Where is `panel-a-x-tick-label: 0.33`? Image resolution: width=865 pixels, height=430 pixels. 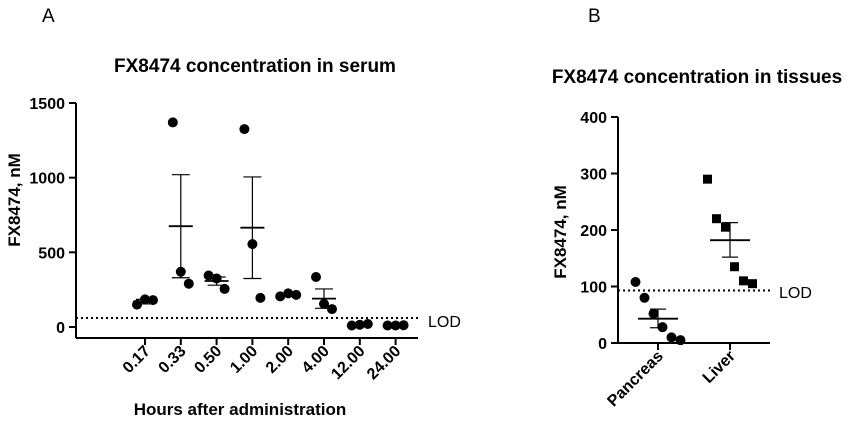 panel-a-x-tick-label: 0.33 is located at coordinates (173, 360).